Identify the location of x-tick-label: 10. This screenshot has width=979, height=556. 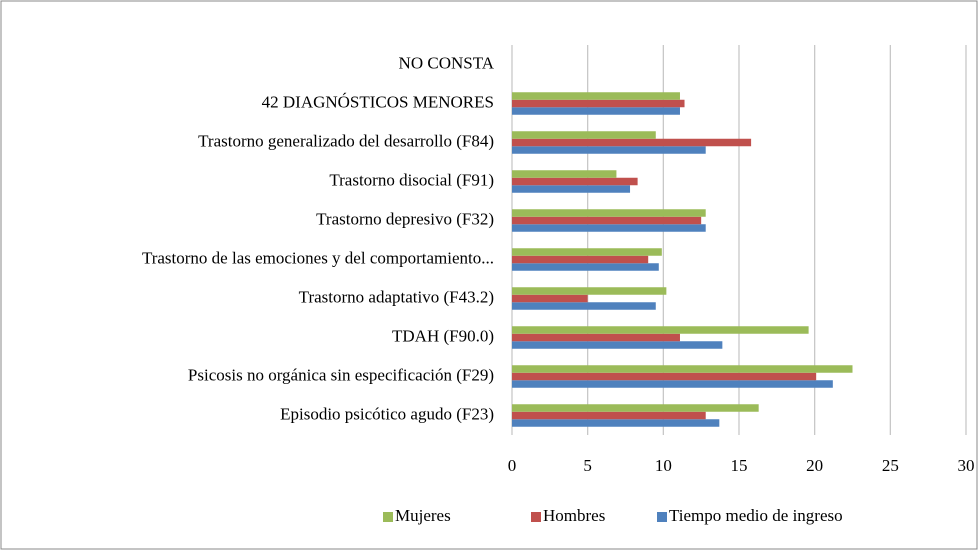
(663, 465).